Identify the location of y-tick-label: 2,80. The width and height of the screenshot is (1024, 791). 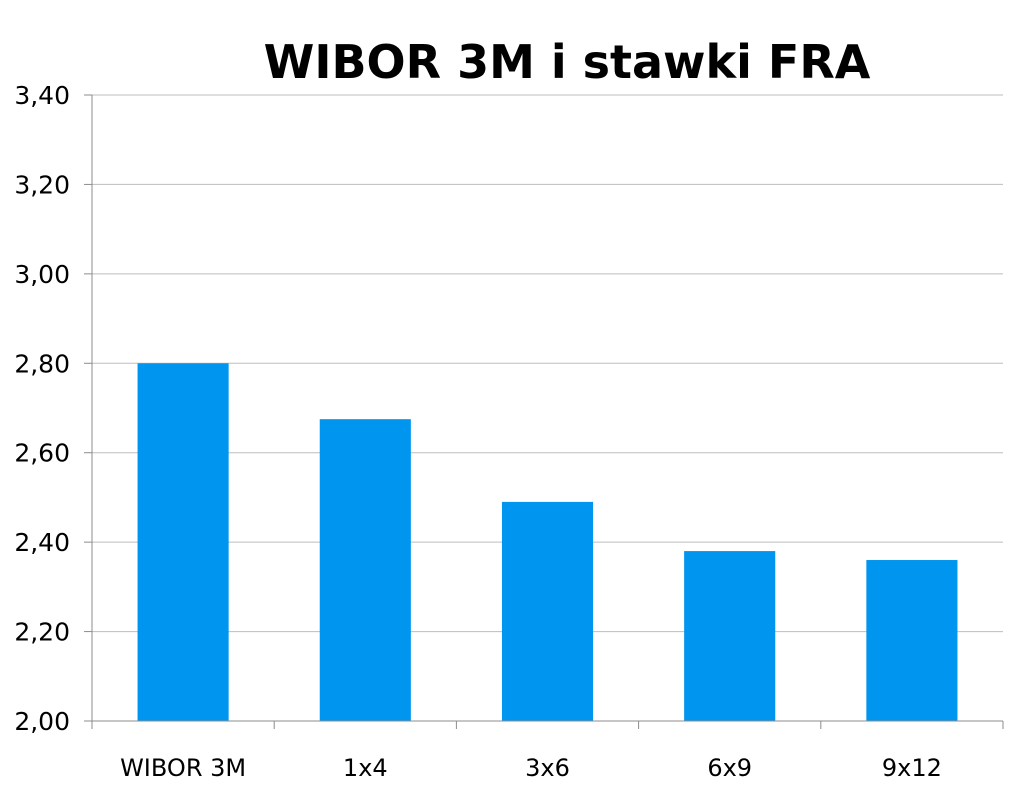
(42, 363).